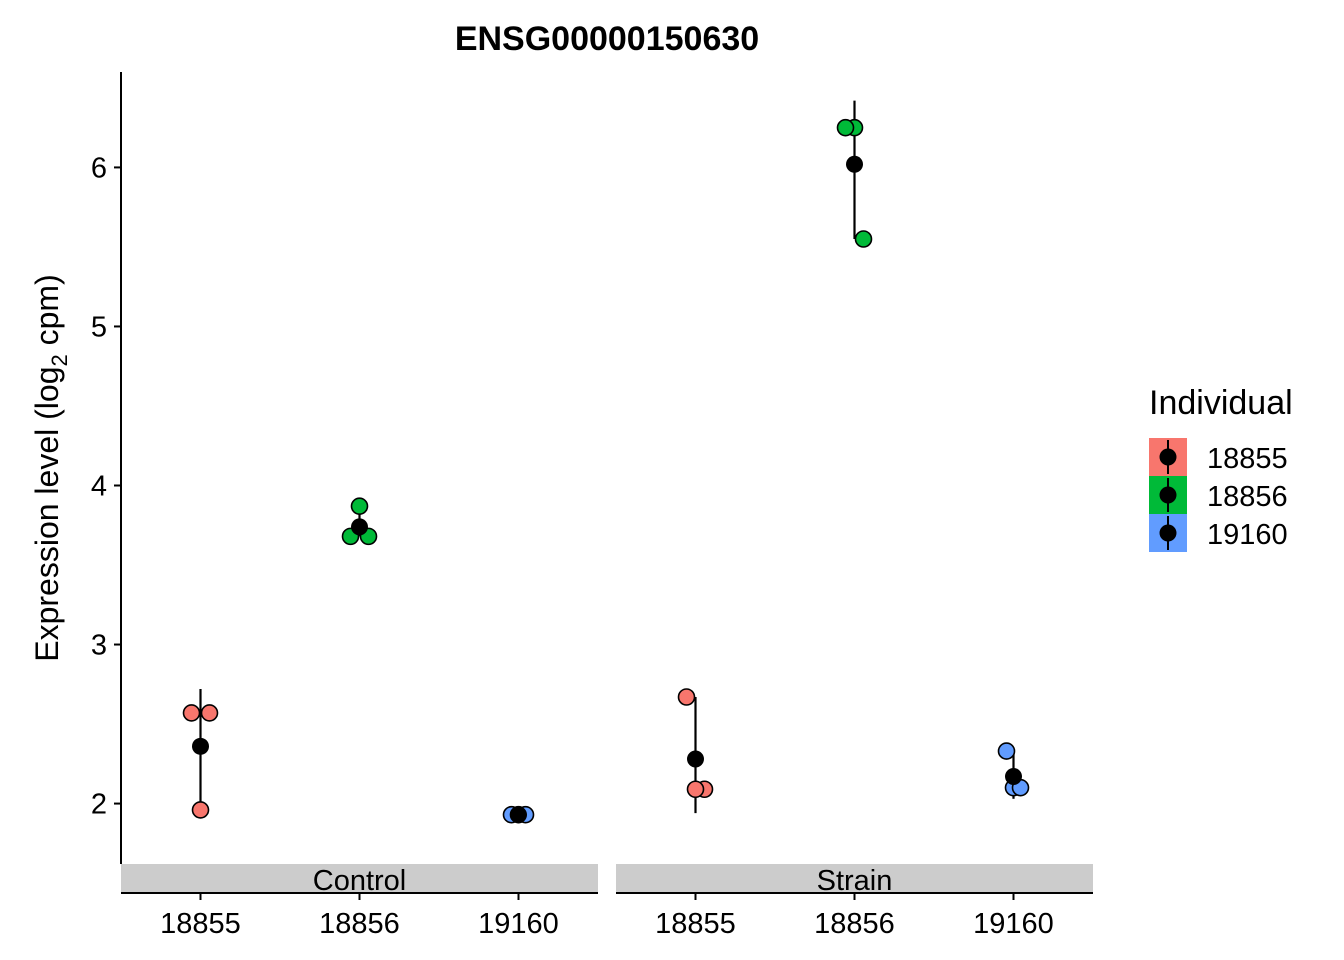 This screenshot has height=960, width=1344. Describe the element at coordinates (1247, 459) in the screenshot. I see `legend-label: 18855` at that location.